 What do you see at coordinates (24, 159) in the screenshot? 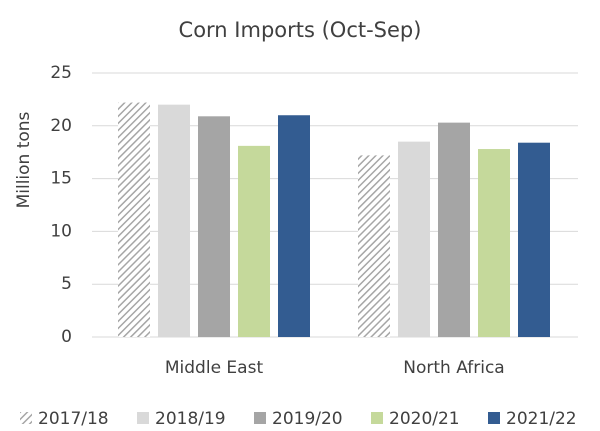
I see `y-axis-label: Million tons` at bounding box center [24, 159].